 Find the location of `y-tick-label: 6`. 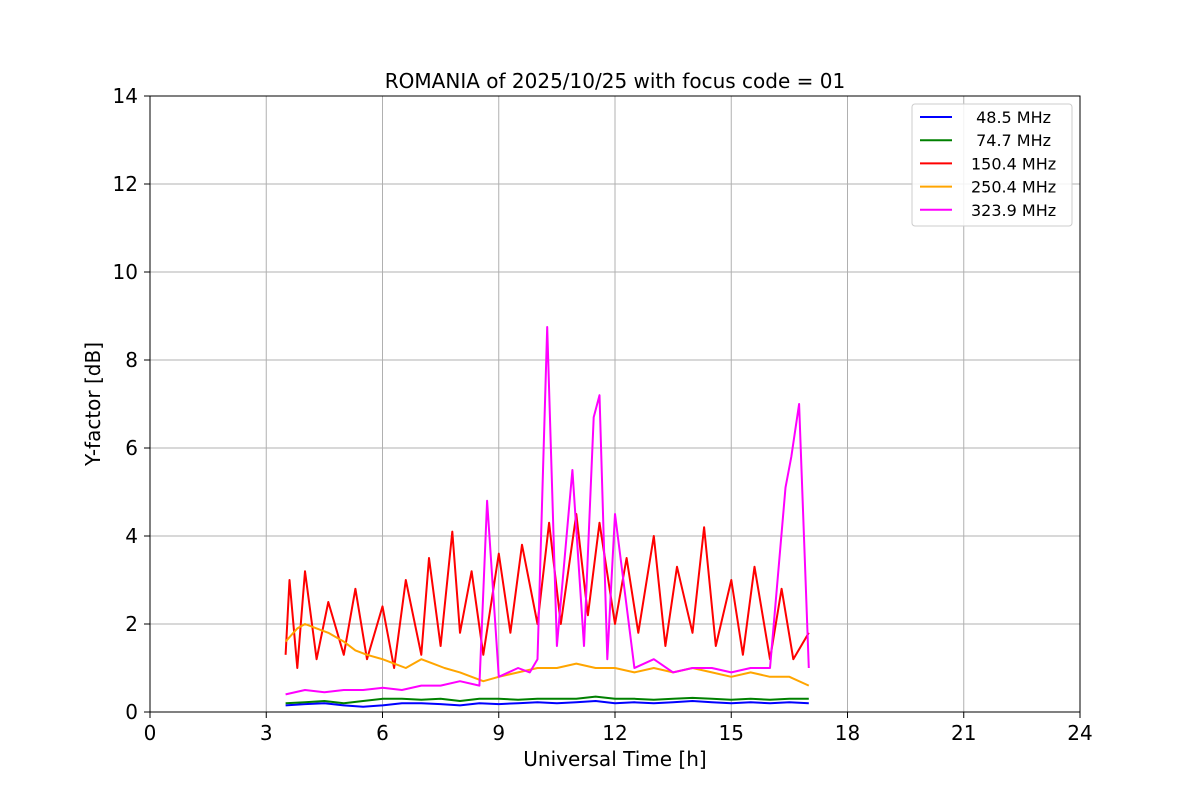

y-tick-label: 6 is located at coordinates (131, 448).